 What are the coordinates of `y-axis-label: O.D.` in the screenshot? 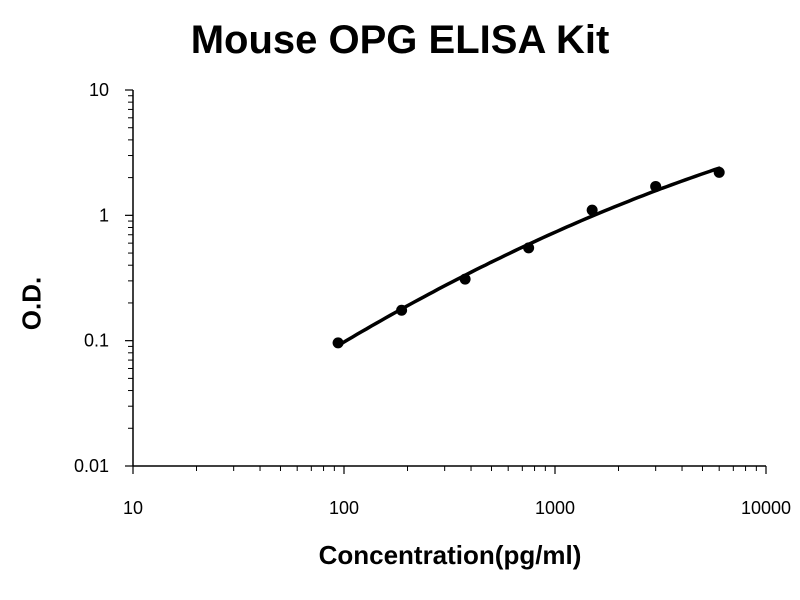 It's located at (32, 304).